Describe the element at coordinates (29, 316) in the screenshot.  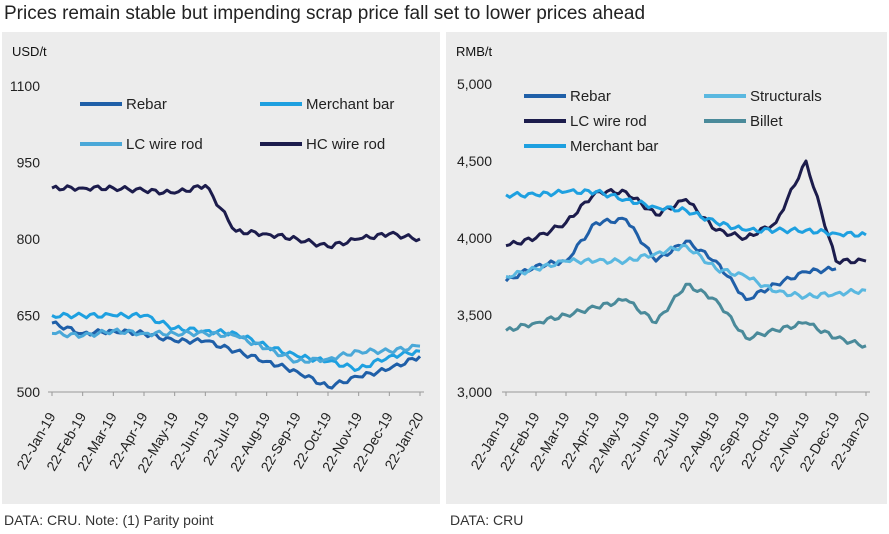
I see `left-y-tick-label: 650` at that location.